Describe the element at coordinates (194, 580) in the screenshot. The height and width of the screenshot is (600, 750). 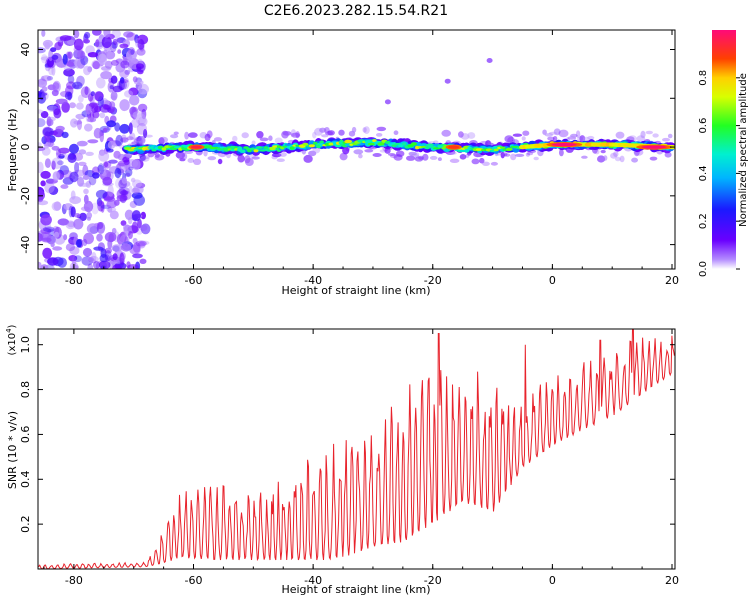
I see `x-tick-label: -60` at that location.